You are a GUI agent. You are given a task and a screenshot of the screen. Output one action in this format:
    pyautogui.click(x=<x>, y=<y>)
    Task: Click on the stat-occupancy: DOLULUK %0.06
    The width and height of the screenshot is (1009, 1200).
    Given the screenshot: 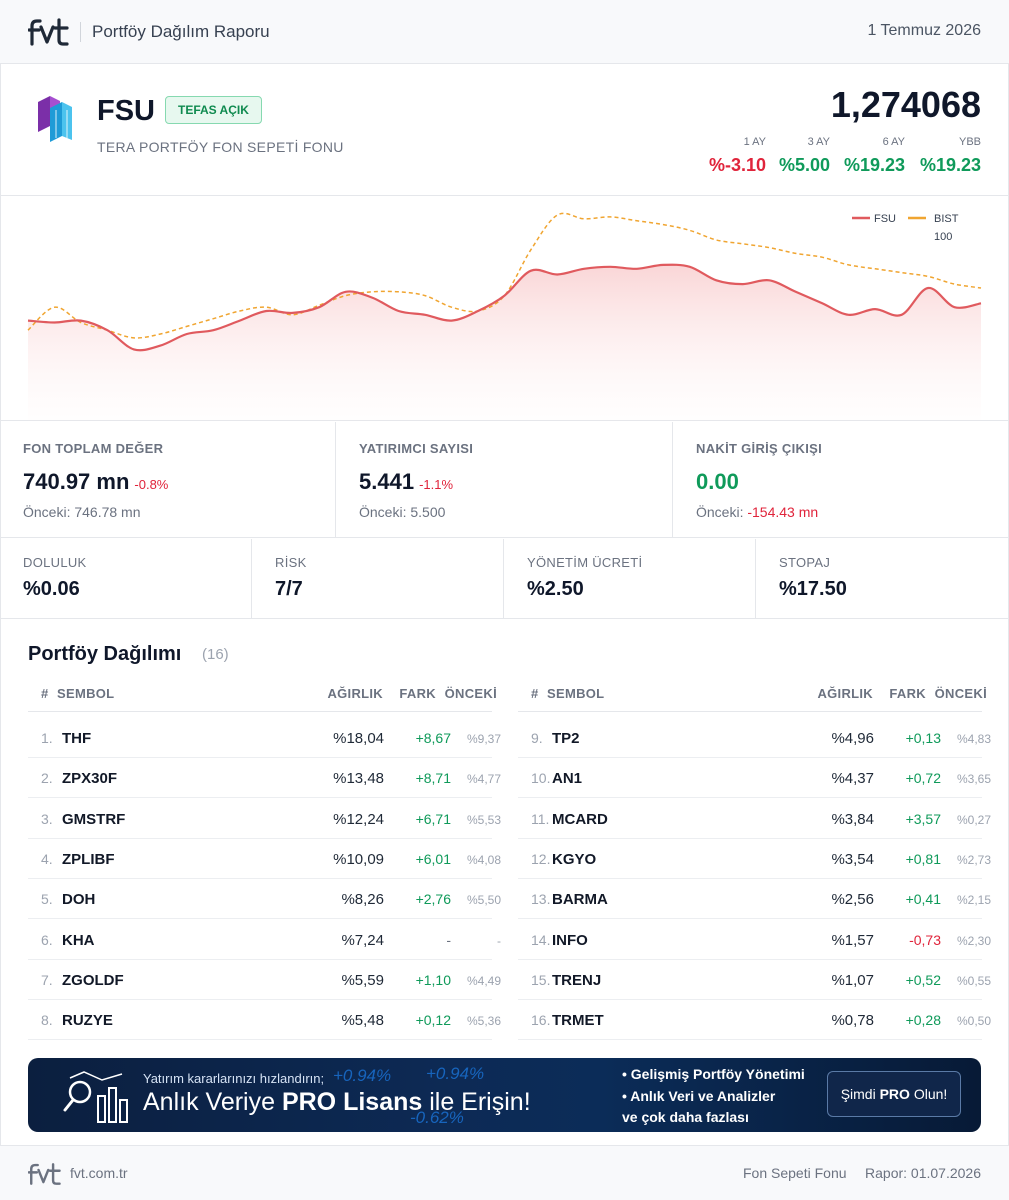 What is the action you would take?
    pyautogui.click(x=125, y=579)
    